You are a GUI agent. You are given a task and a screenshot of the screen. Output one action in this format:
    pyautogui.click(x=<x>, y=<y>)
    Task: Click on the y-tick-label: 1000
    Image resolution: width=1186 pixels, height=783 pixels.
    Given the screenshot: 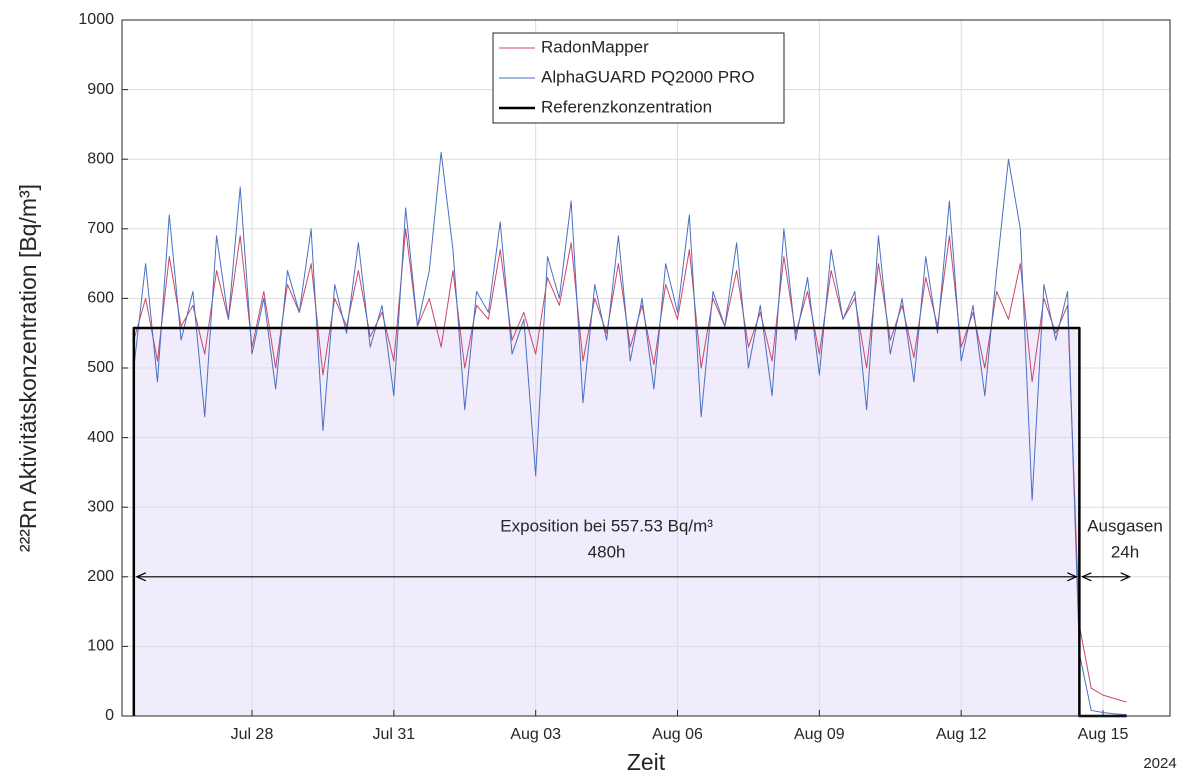 What is the action you would take?
    pyautogui.click(x=96, y=19)
    